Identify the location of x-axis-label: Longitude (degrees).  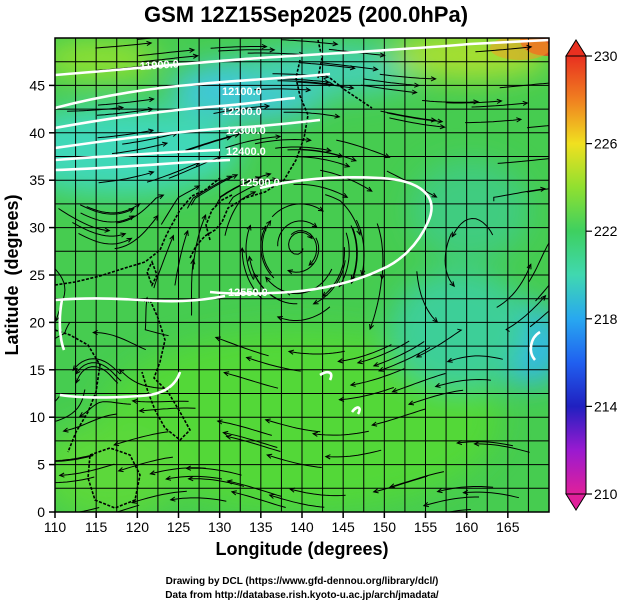
(301, 549).